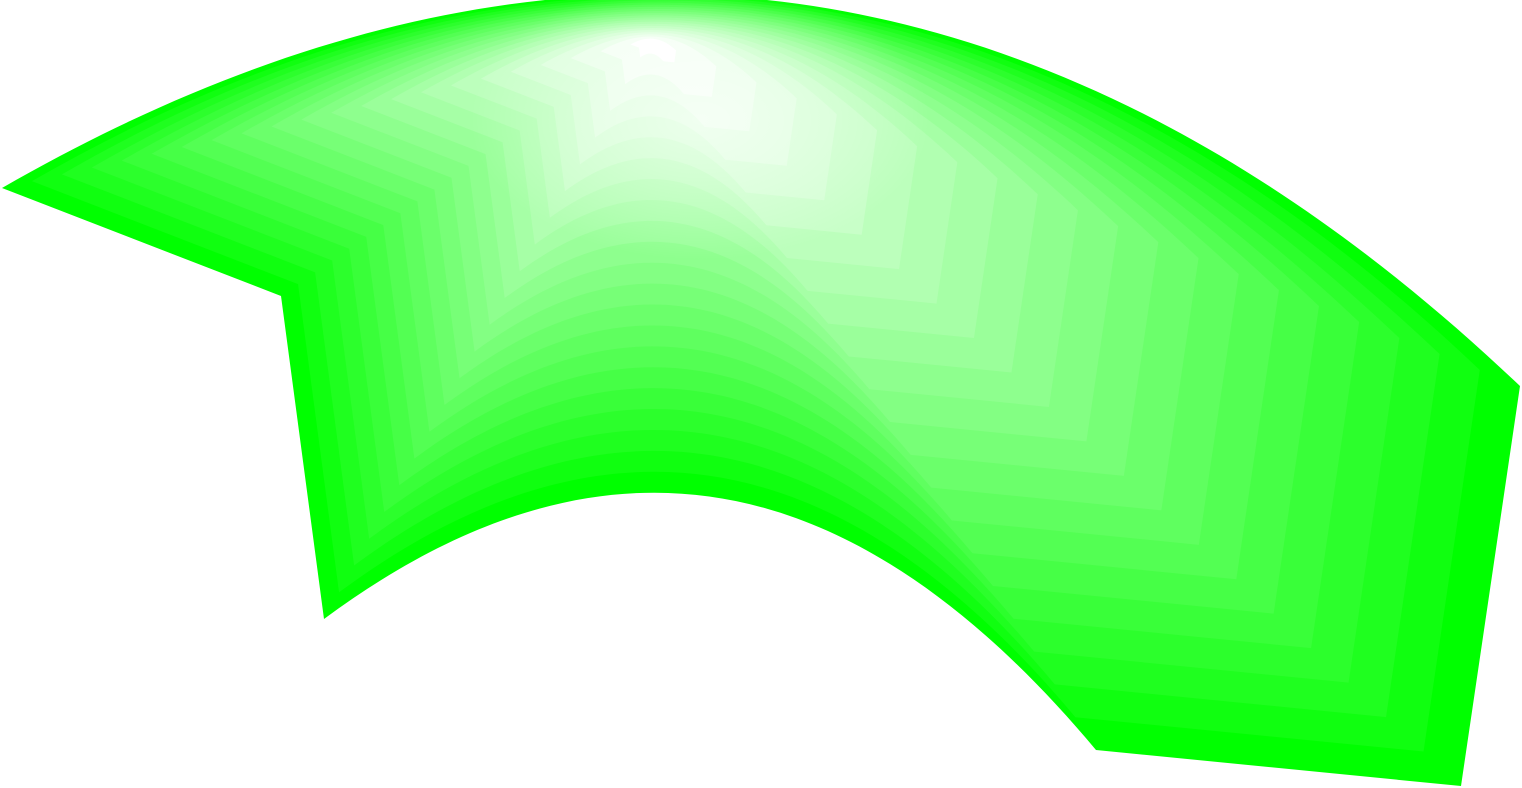 The image size is (1522, 788). What do you see at coordinates (700, 130) in the screenshot?
I see `highlight-glow` at bounding box center [700, 130].